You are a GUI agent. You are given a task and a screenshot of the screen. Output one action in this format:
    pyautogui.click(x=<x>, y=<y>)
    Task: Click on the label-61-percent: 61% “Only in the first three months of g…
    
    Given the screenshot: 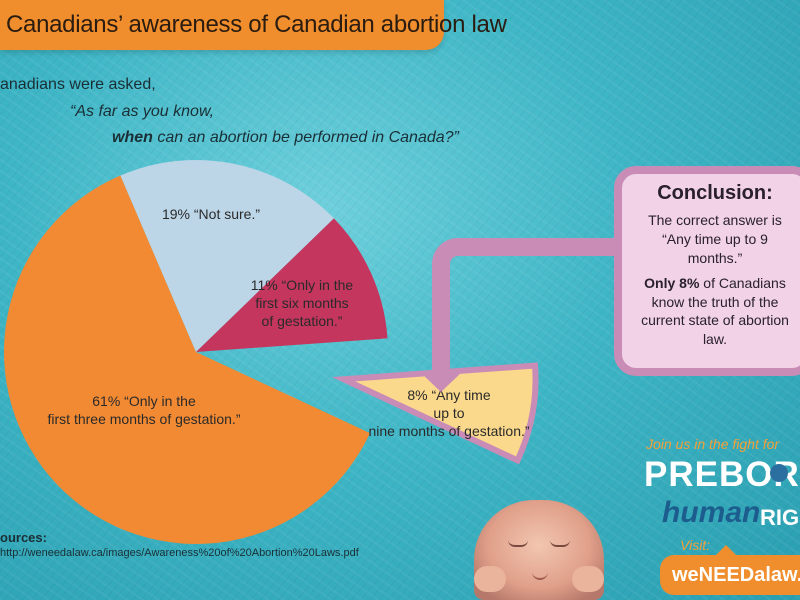 What is the action you would take?
    pyautogui.click(x=144, y=410)
    